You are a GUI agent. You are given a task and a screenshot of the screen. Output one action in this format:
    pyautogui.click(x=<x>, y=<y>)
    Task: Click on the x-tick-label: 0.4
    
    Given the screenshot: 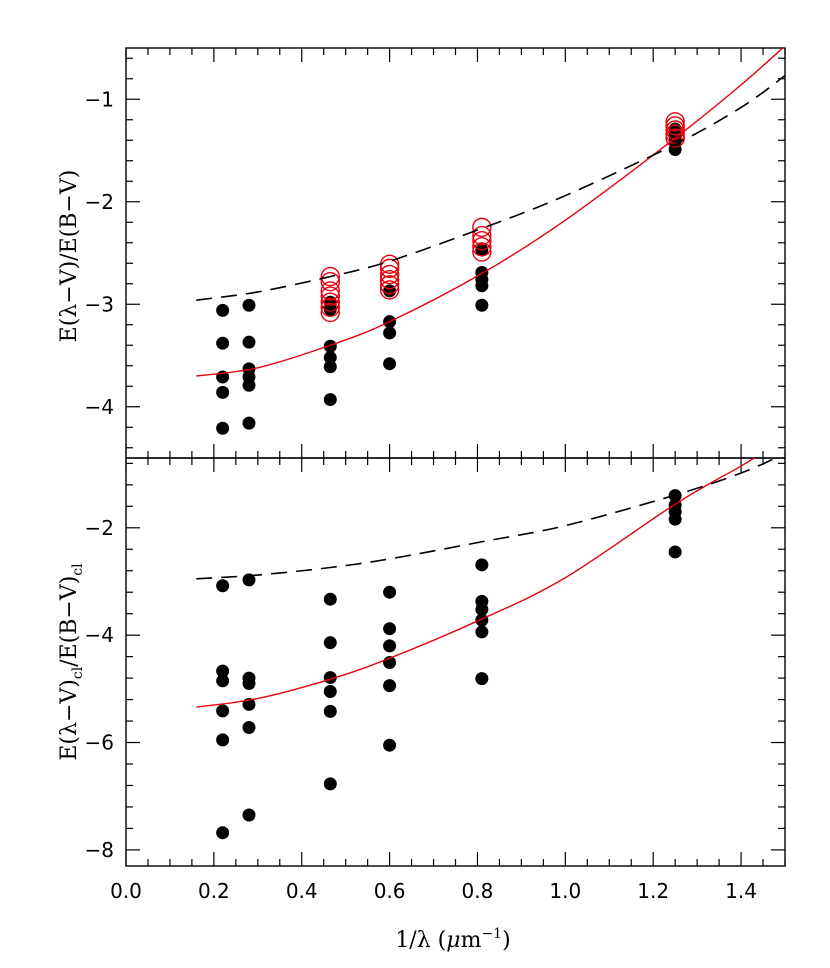 What is the action you would take?
    pyautogui.click(x=302, y=891)
    